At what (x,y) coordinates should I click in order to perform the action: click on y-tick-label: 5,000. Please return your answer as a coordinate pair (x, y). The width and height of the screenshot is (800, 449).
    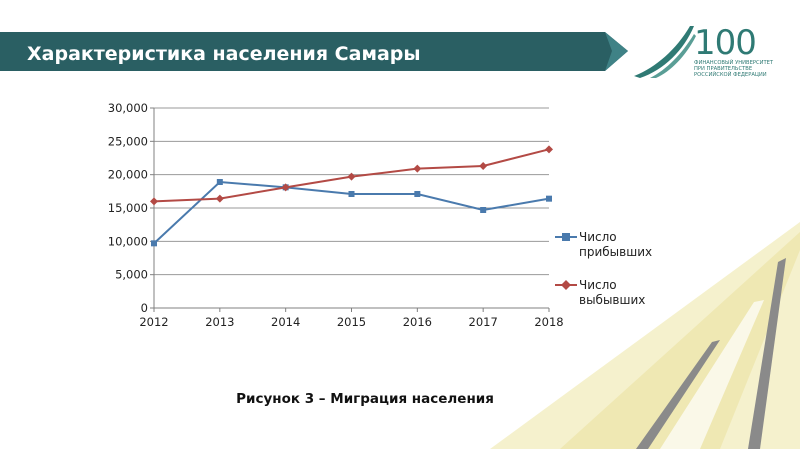
    Looking at the image, I should click on (131, 275).